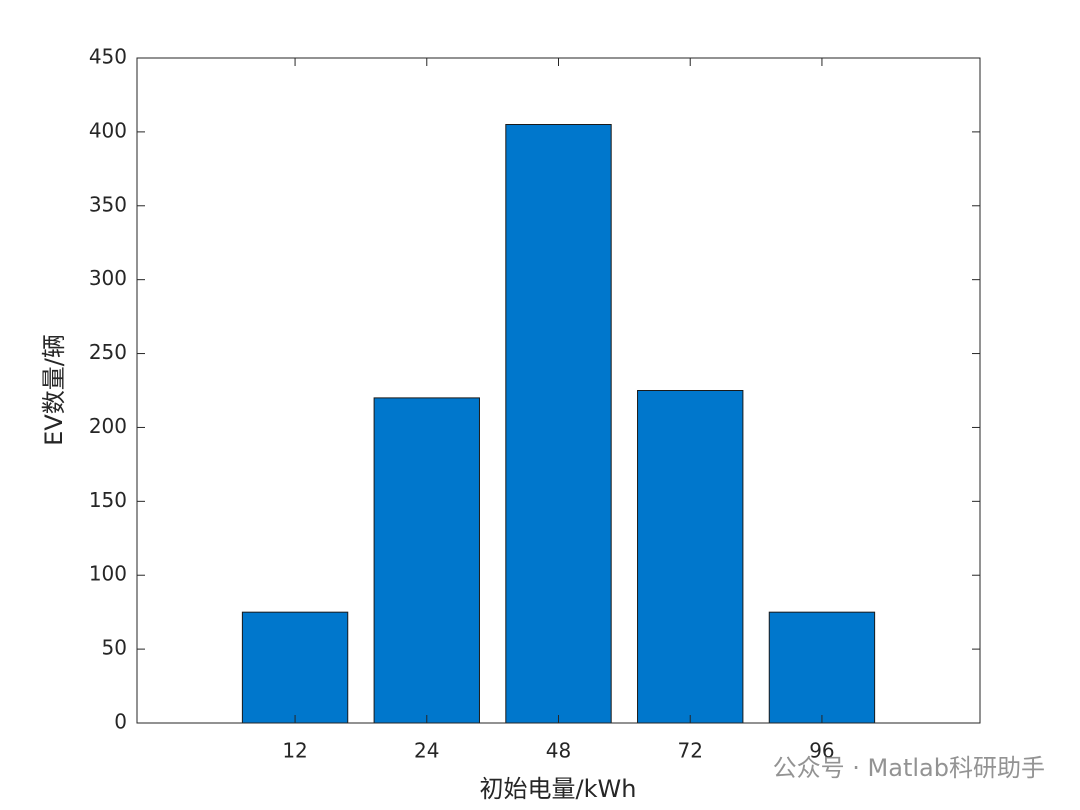  What do you see at coordinates (108, 278) in the screenshot?
I see `y-tick-label: 300` at bounding box center [108, 278].